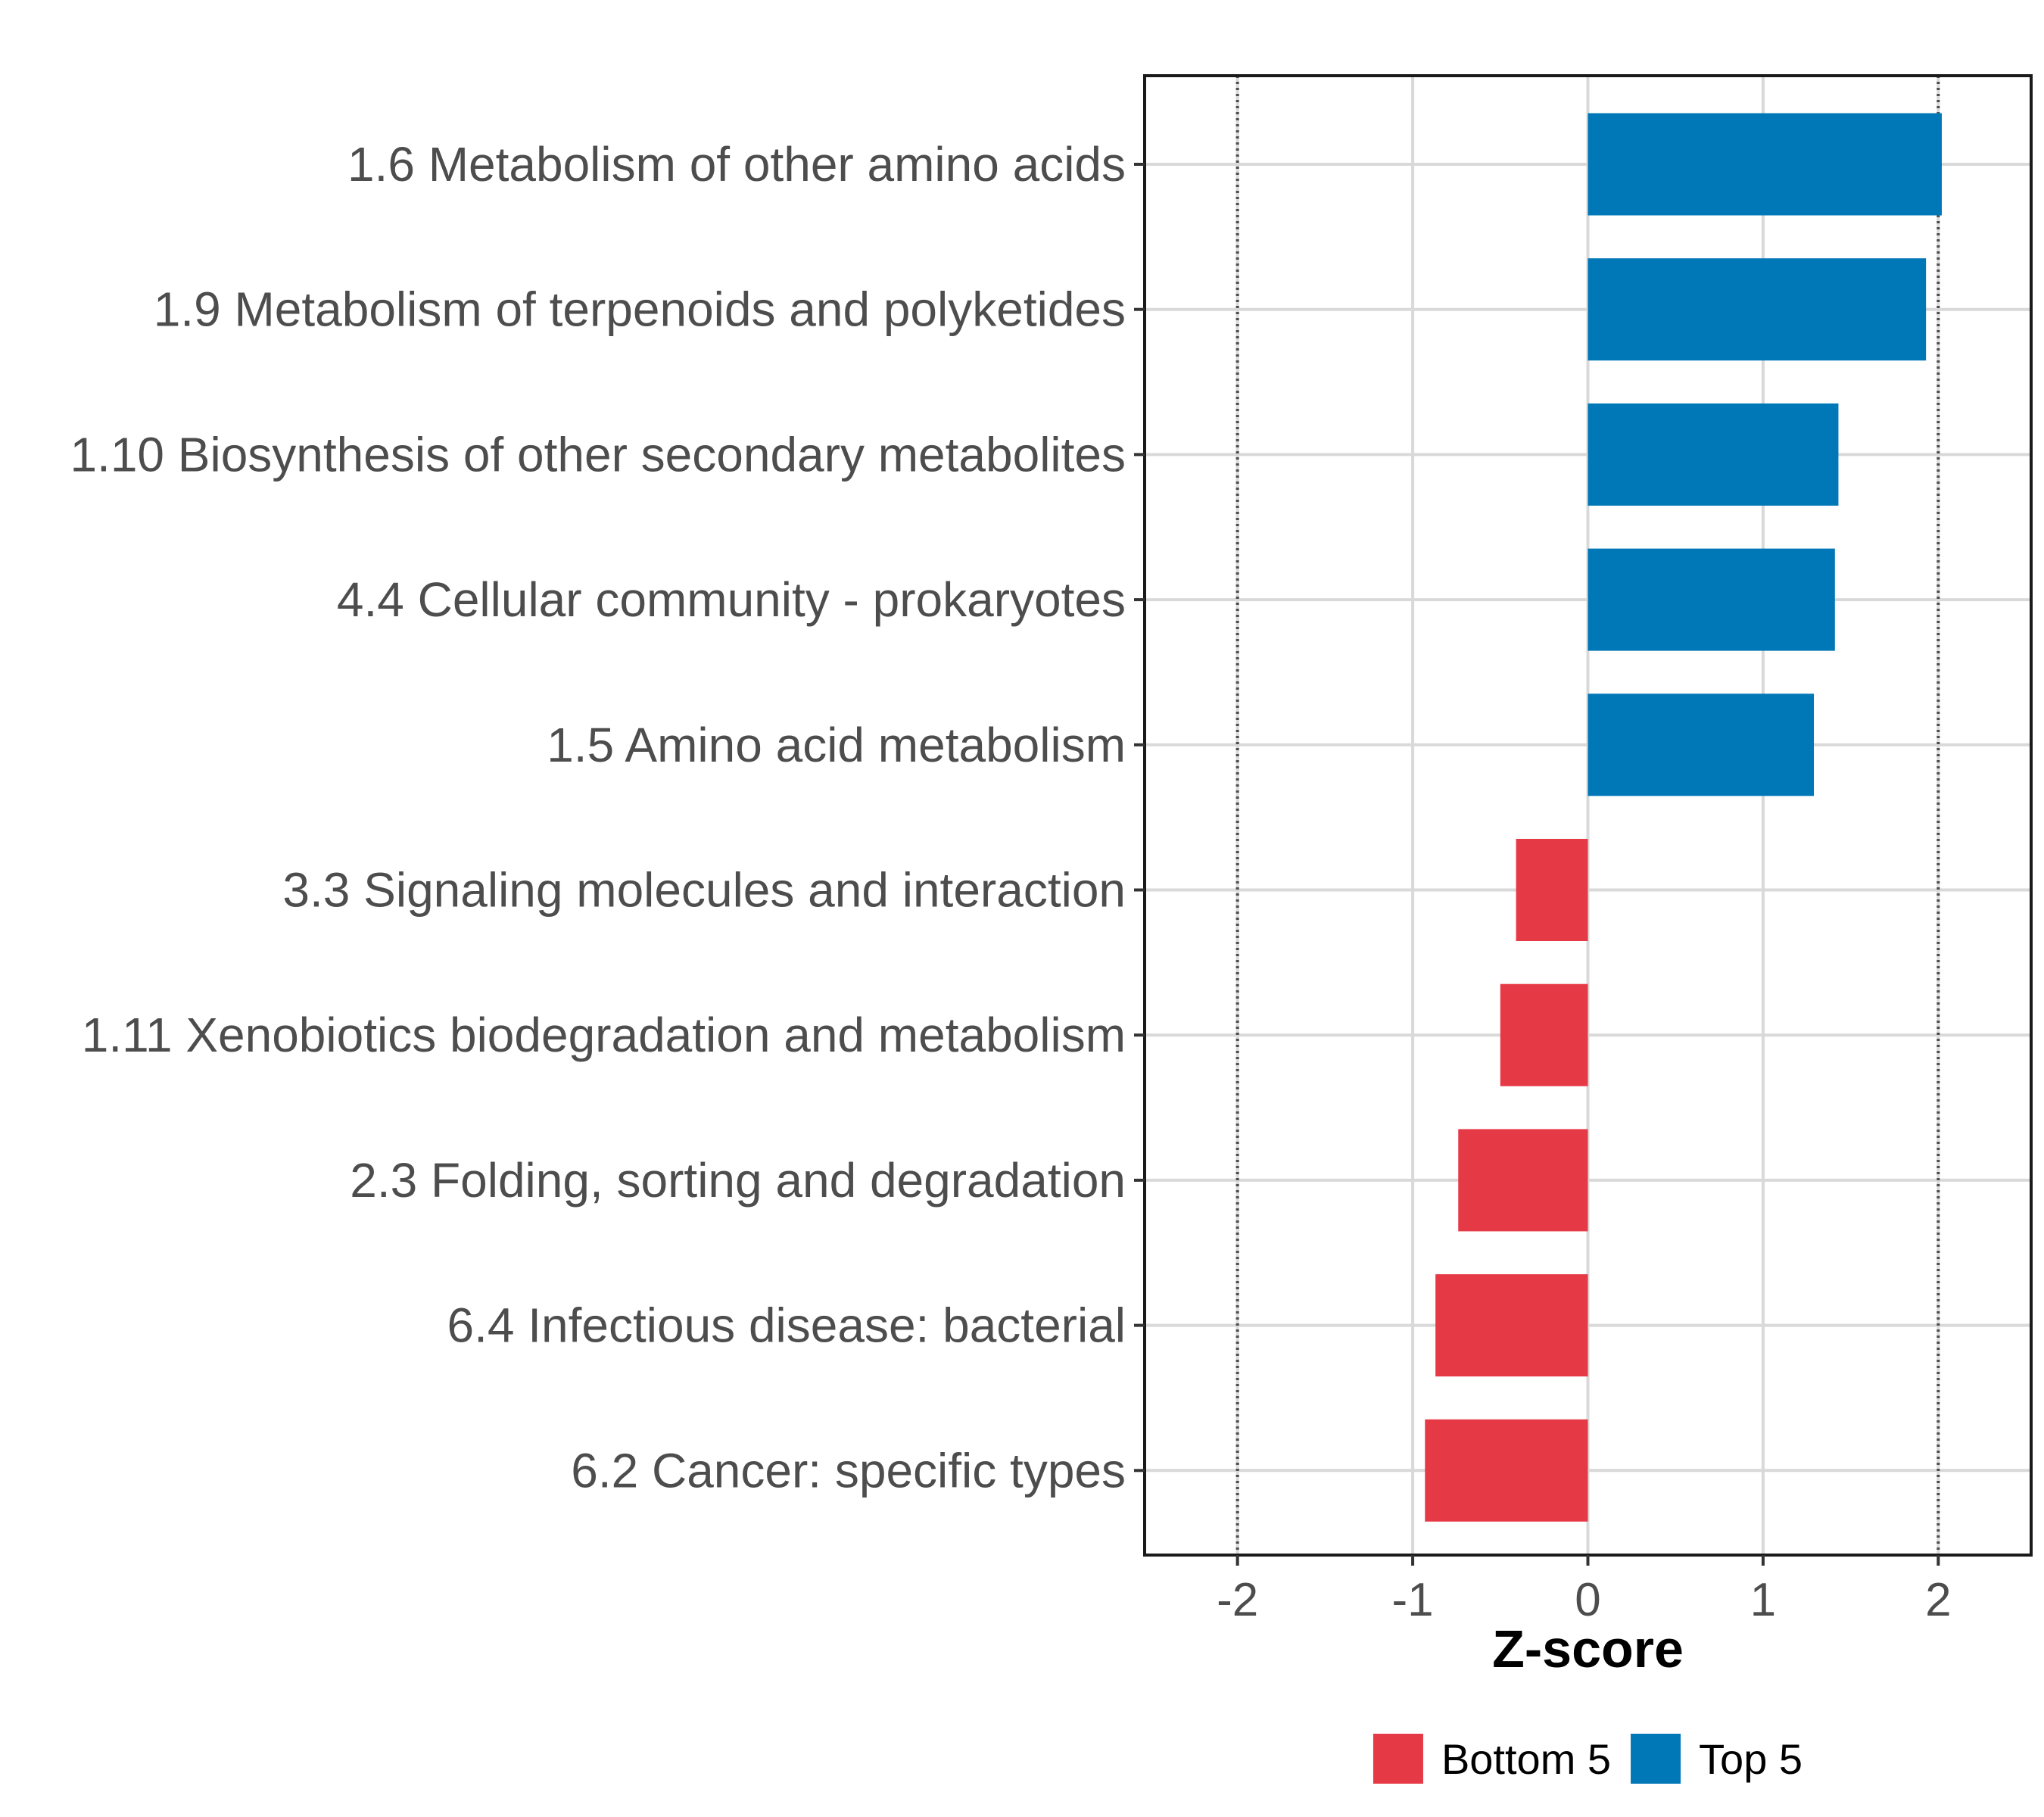 The height and width of the screenshot is (1817, 2044). What do you see at coordinates (738, 1180) in the screenshot?
I see `category-label: 2.3 Folding, sorting and degradation` at bounding box center [738, 1180].